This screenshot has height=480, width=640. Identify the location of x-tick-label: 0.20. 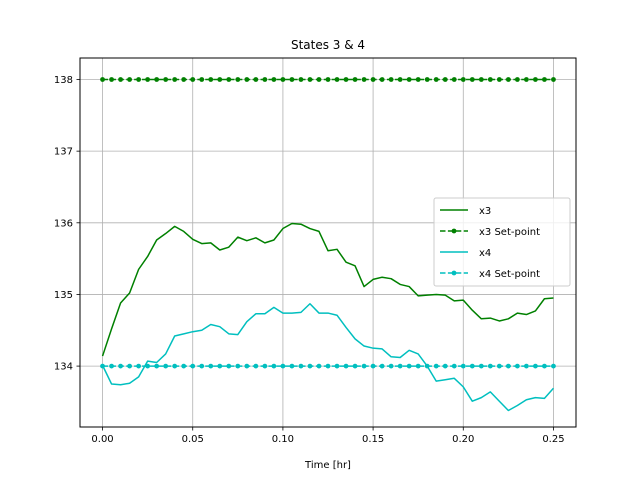
(463, 439).